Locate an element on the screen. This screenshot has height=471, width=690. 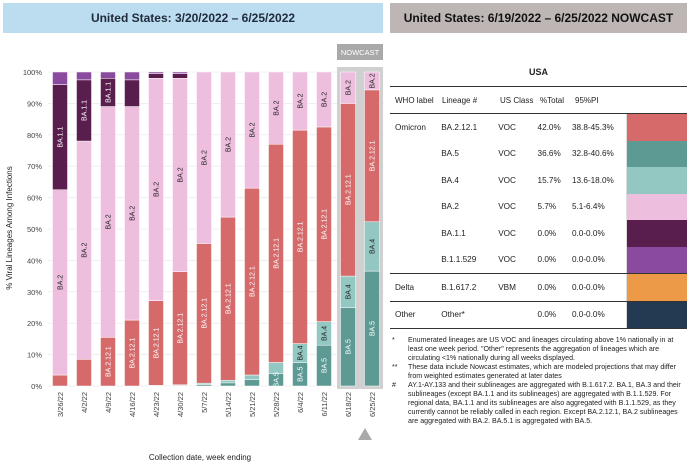
left-chart-title: United States: 3/20/2022 – 6/25/2022 is located at coordinates (193, 18).